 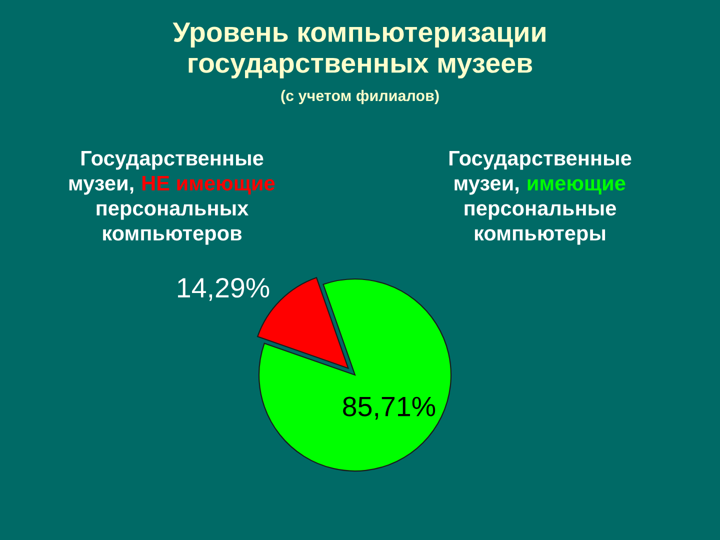 What do you see at coordinates (172, 198) in the screenshot?
I see `slice-label: Государственные музеи, НЕ имеющие персональных компьютеров` at bounding box center [172, 198].